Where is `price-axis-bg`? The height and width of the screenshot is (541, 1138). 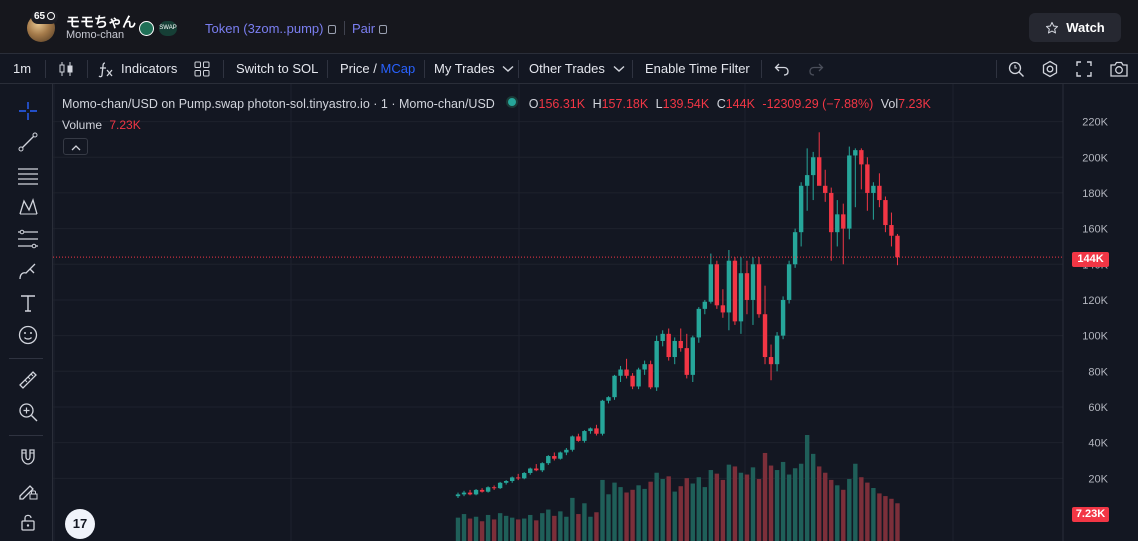 price-axis-bg is located at coordinates (1100, 312).